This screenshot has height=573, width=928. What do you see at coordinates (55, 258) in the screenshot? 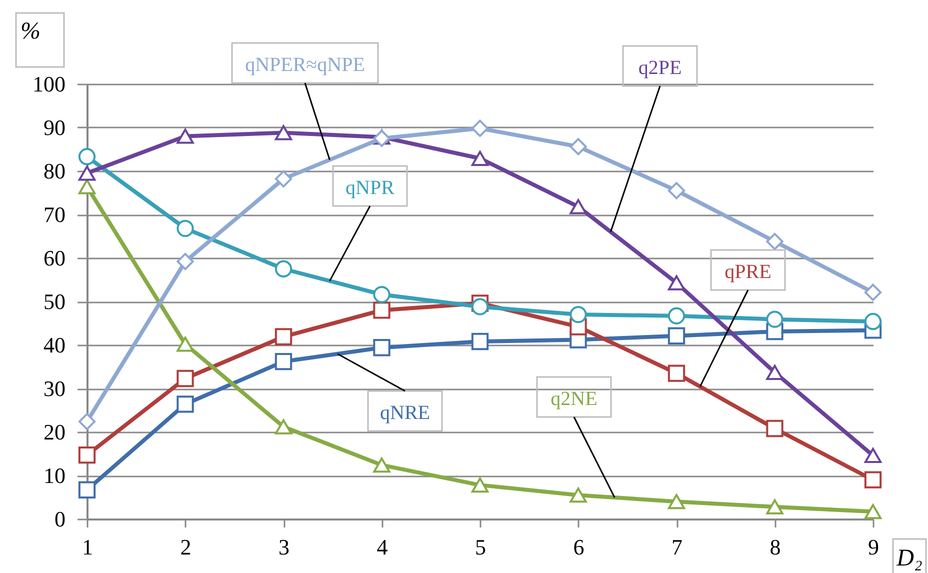
I see `y-tick-label: 60` at bounding box center [55, 258].